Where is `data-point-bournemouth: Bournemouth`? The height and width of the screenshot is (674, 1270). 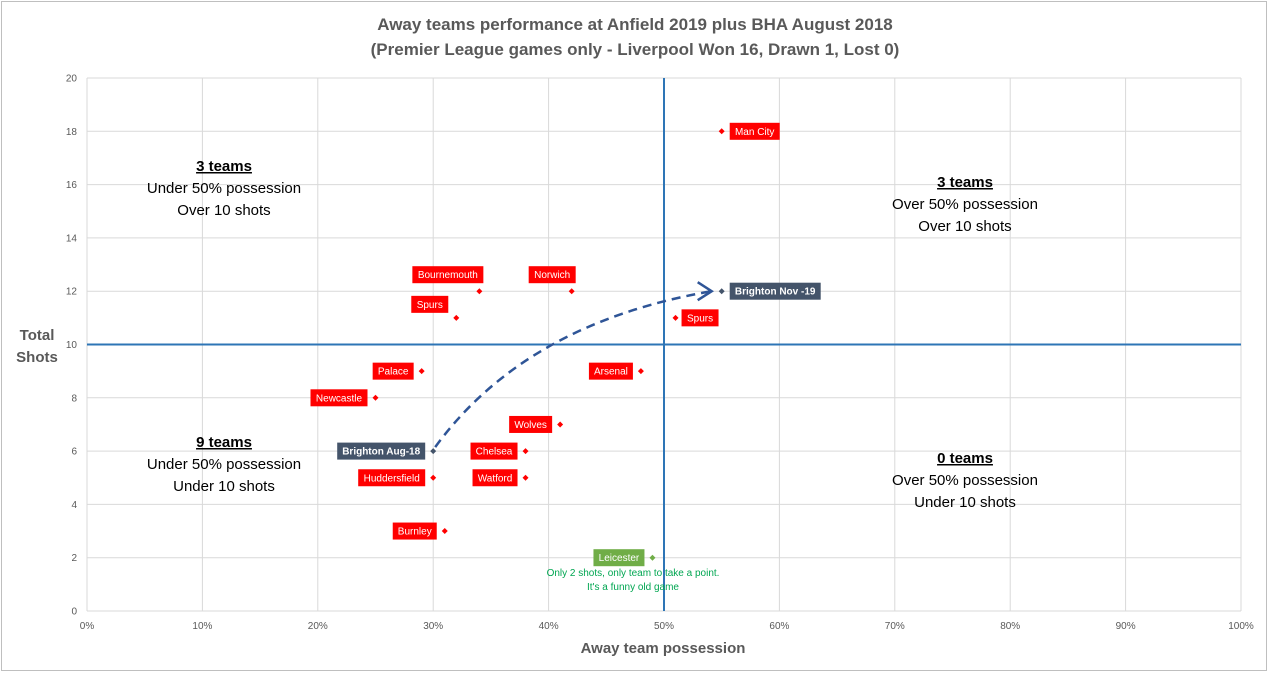 data-point-bournemouth: Bournemouth is located at coordinates (448, 280).